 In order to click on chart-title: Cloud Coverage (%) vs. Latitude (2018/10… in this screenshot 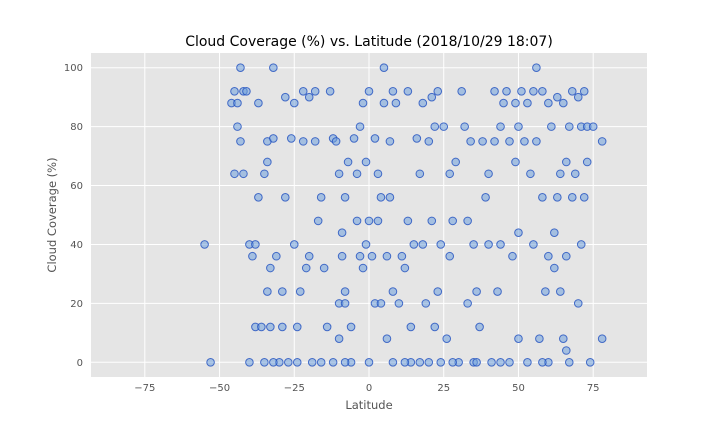, I will do `click(369, 42)`.